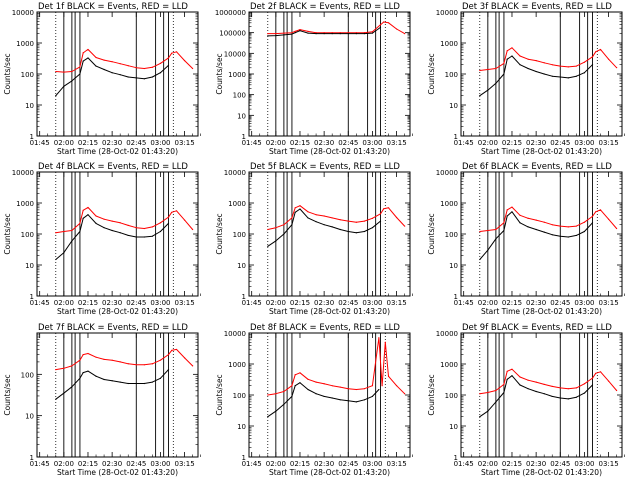  Describe the element at coordinates (23, 13) in the screenshot. I see `y-tick-label: 10000` at that location.